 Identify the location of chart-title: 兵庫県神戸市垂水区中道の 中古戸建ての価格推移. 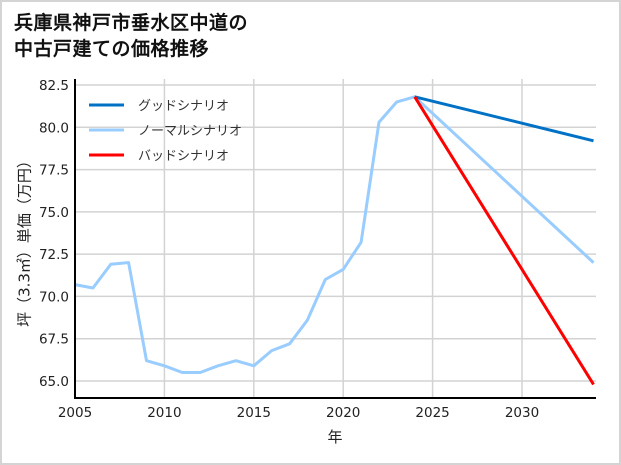
(131, 36).